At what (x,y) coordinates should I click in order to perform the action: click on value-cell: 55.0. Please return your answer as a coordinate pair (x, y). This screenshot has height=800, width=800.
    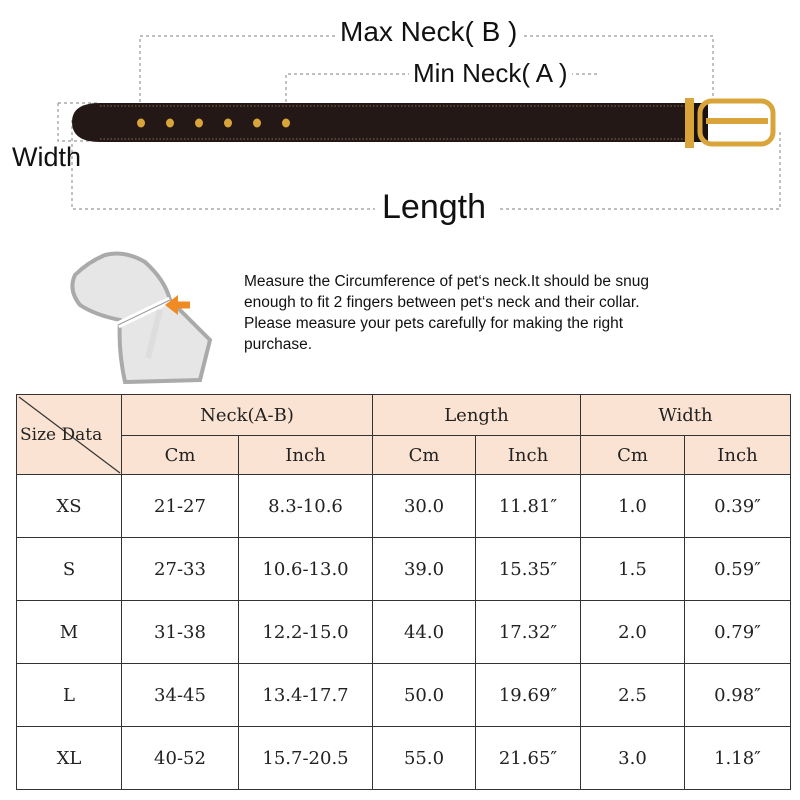
    Looking at the image, I should click on (424, 758).